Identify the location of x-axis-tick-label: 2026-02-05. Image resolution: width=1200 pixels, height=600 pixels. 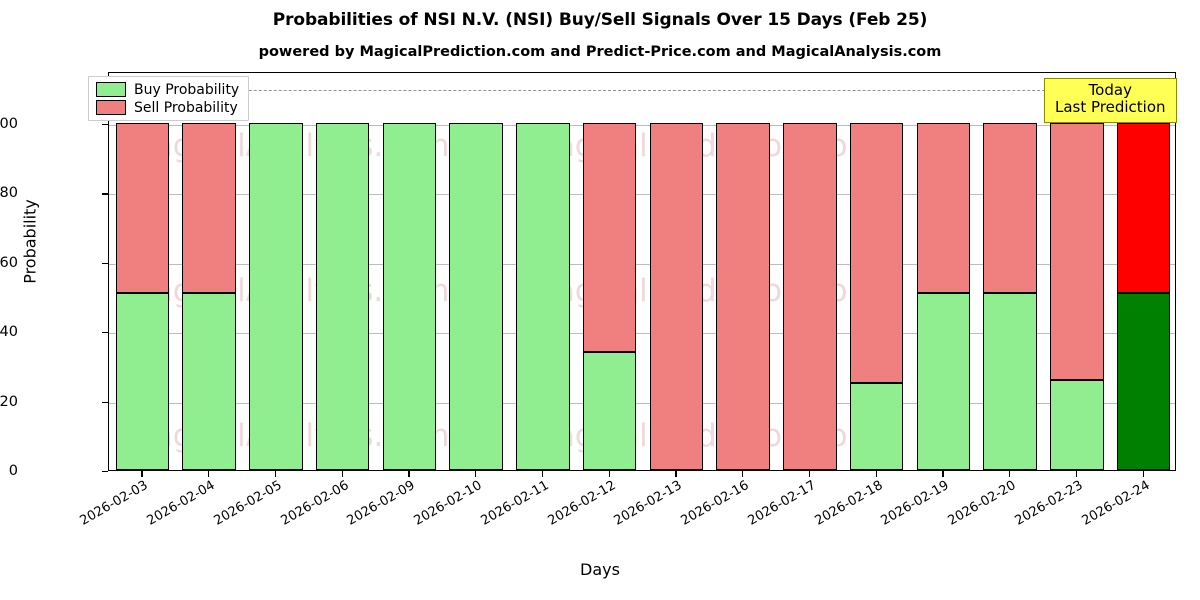
(248, 503).